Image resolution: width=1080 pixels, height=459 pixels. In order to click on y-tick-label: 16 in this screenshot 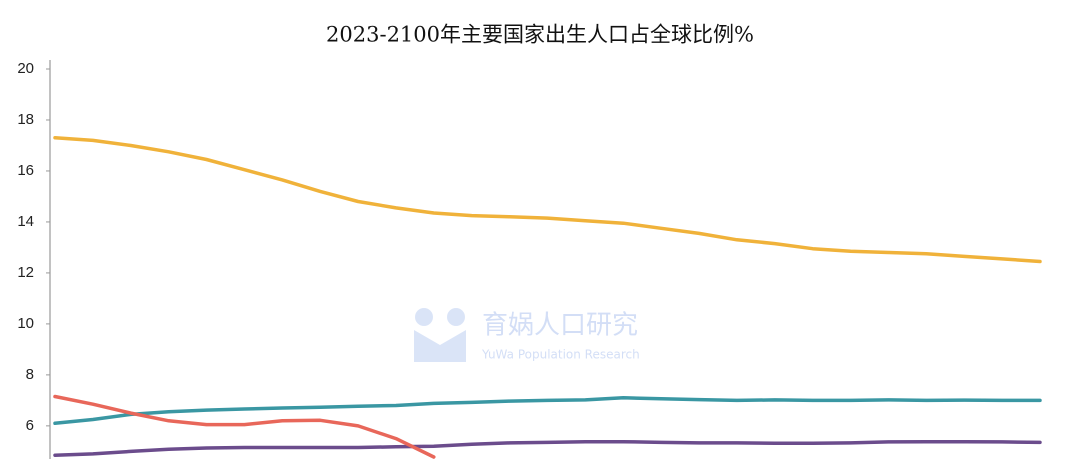, I will do `click(25, 170)`.